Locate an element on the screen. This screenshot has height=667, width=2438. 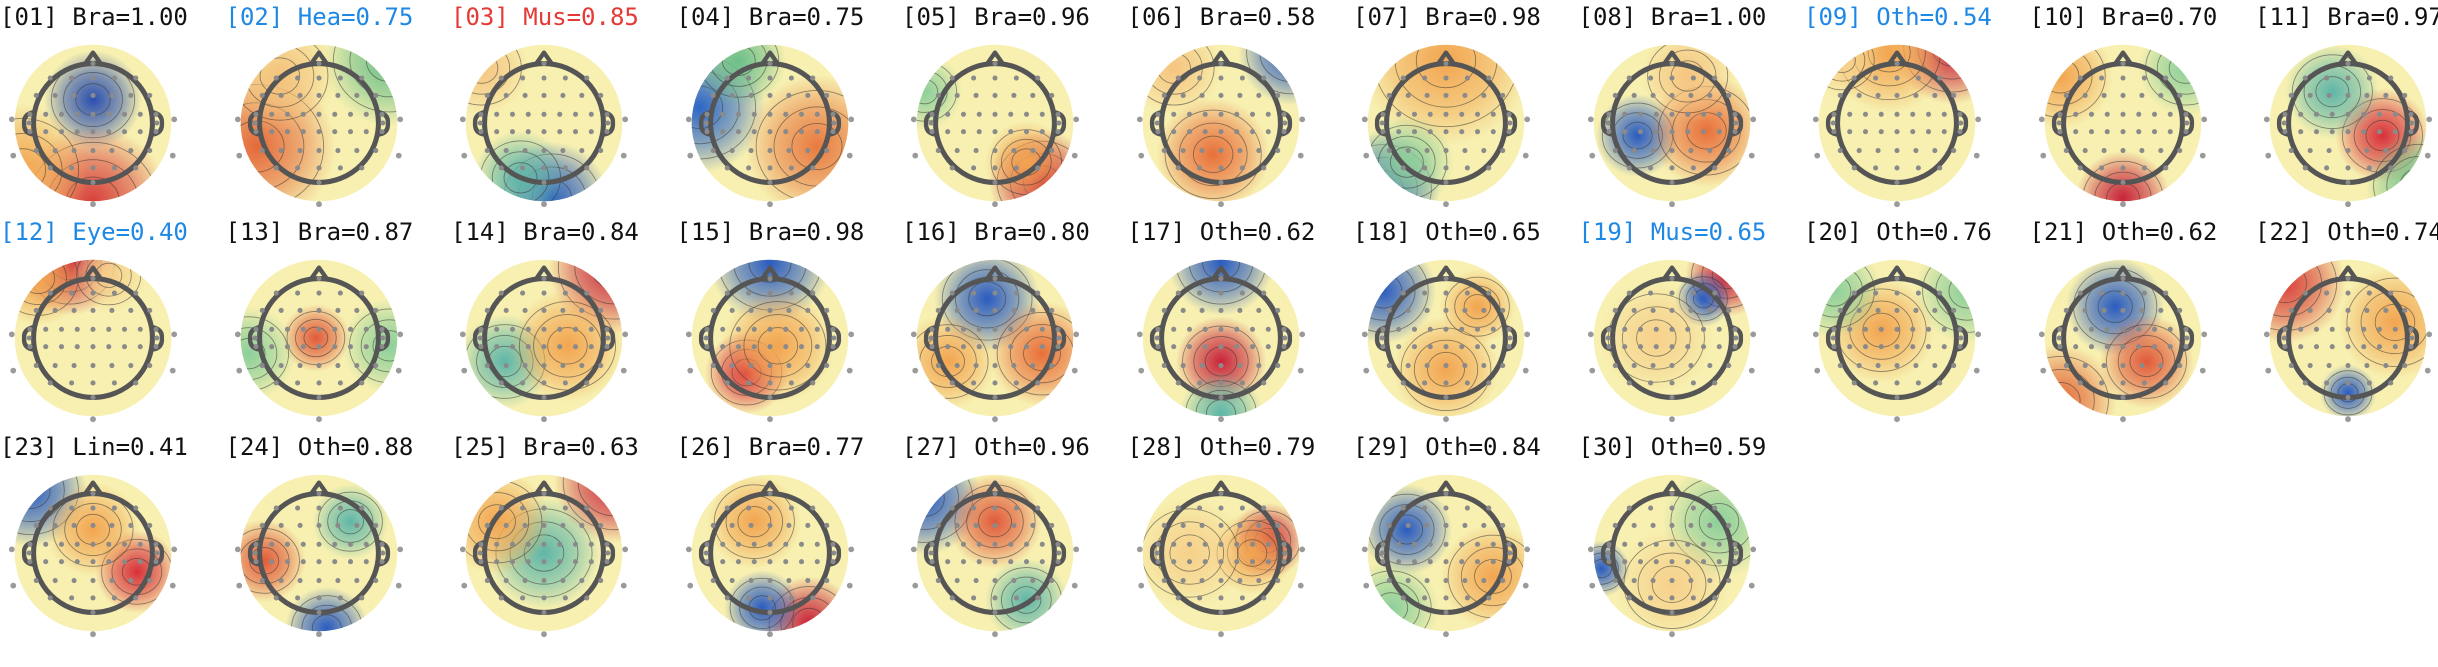
component-cell: [07] Bra=0.98 is located at coordinates (1465, 107).